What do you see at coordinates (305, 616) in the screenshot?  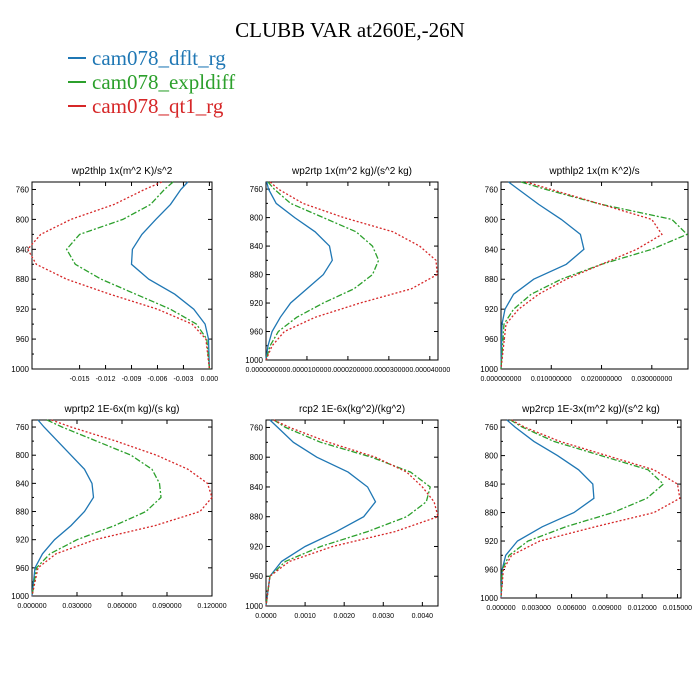 I see `x-tick-label: 0.0010` at bounding box center [305, 616].